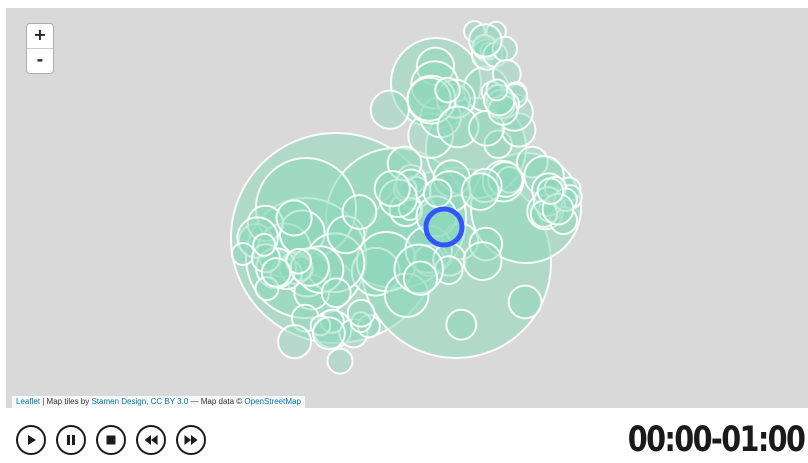 Image resolution: width=808 pixels, height=463 pixels. I want to click on highlighted-marker, so click(444, 227).